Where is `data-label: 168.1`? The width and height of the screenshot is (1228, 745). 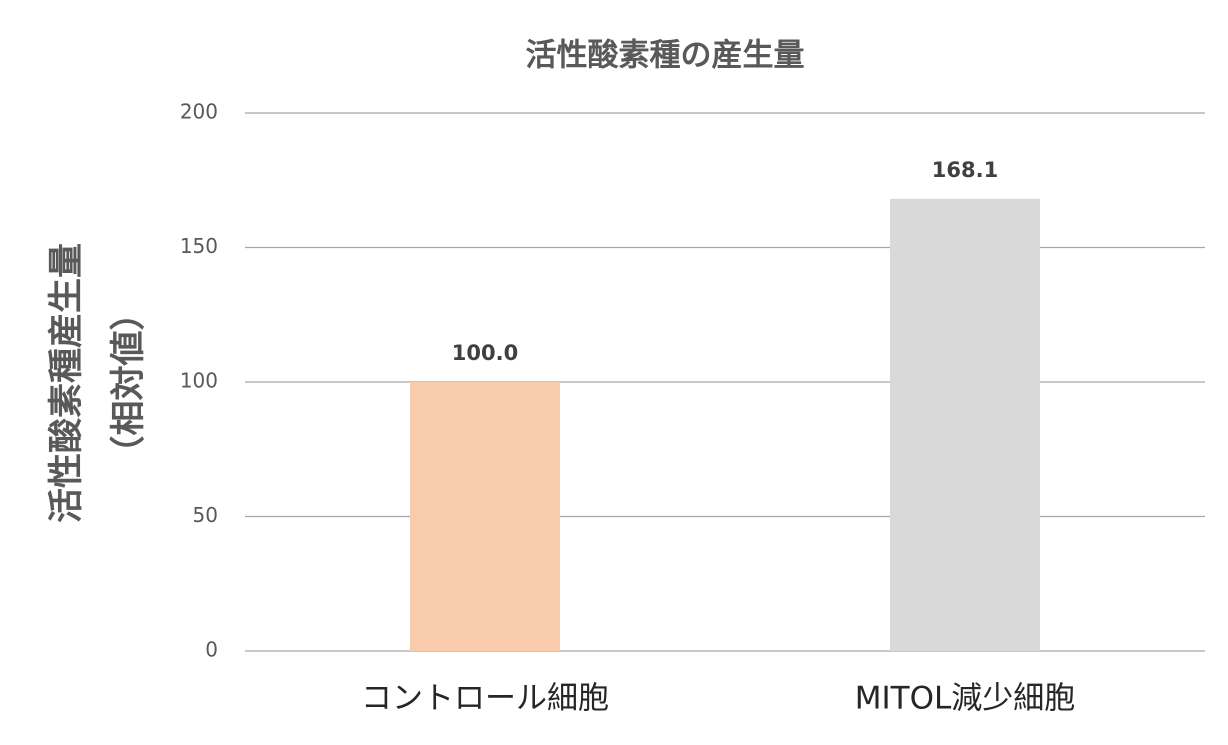 data-label: 168.1 is located at coordinates (965, 170).